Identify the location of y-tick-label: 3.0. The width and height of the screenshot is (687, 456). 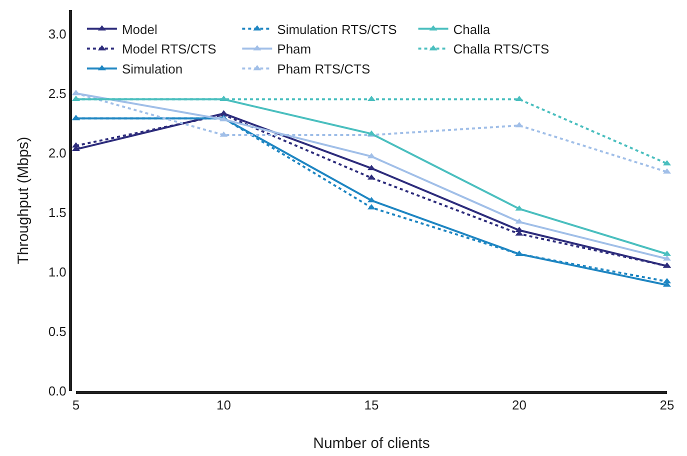
(57, 34).